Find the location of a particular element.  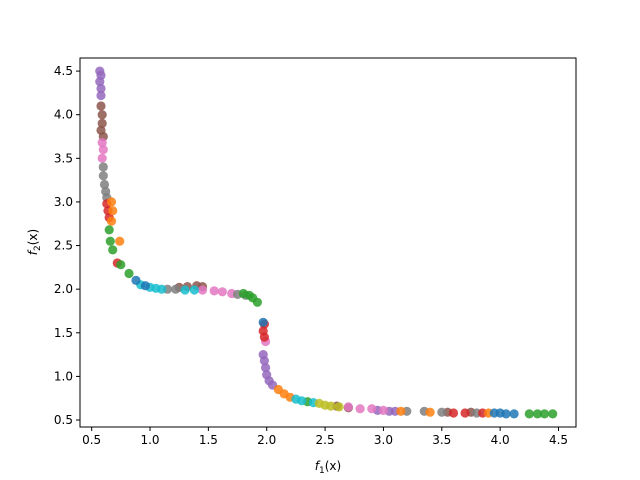

x-tick-label: 2.0 is located at coordinates (266, 440).